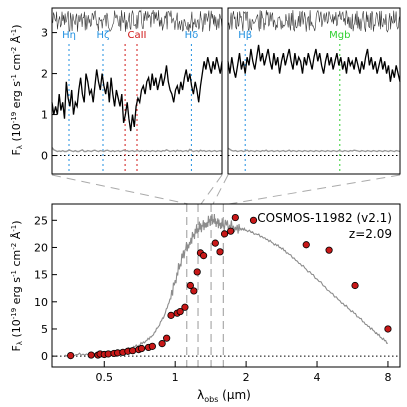  Describe the element at coordinates (314, 63) in the screenshot. I see `top-right-spectrum` at that location.